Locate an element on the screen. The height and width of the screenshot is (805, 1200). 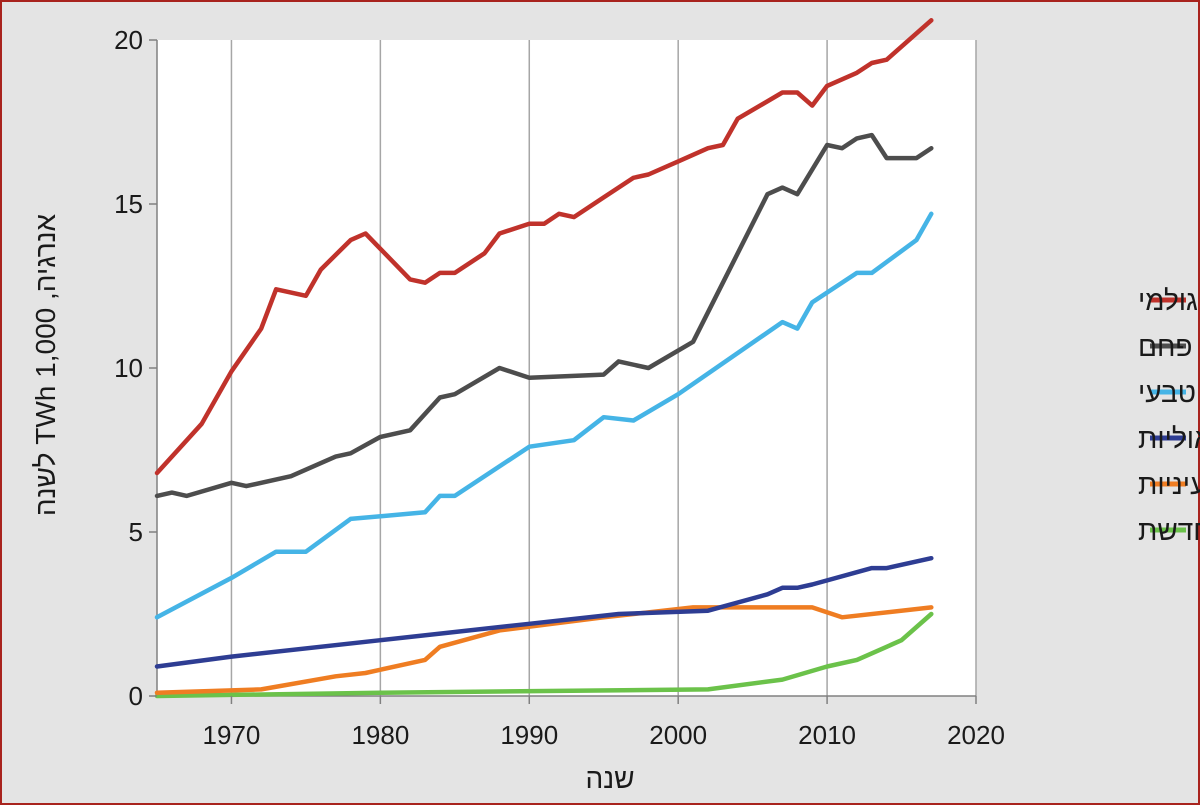
x-tick-label-2010: 2010 is located at coordinates (827, 735).